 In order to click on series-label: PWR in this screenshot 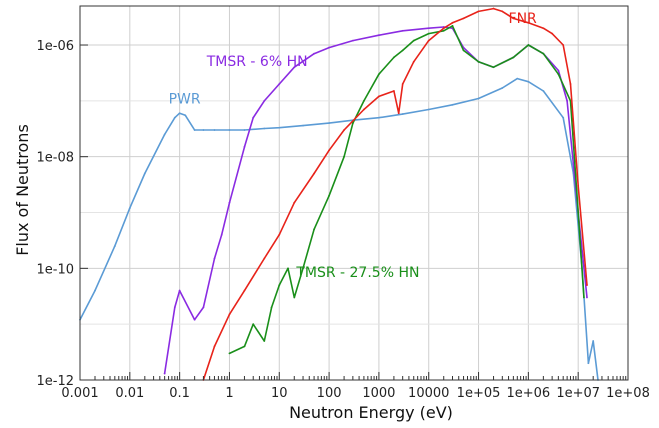, I will do `click(185, 99)`.